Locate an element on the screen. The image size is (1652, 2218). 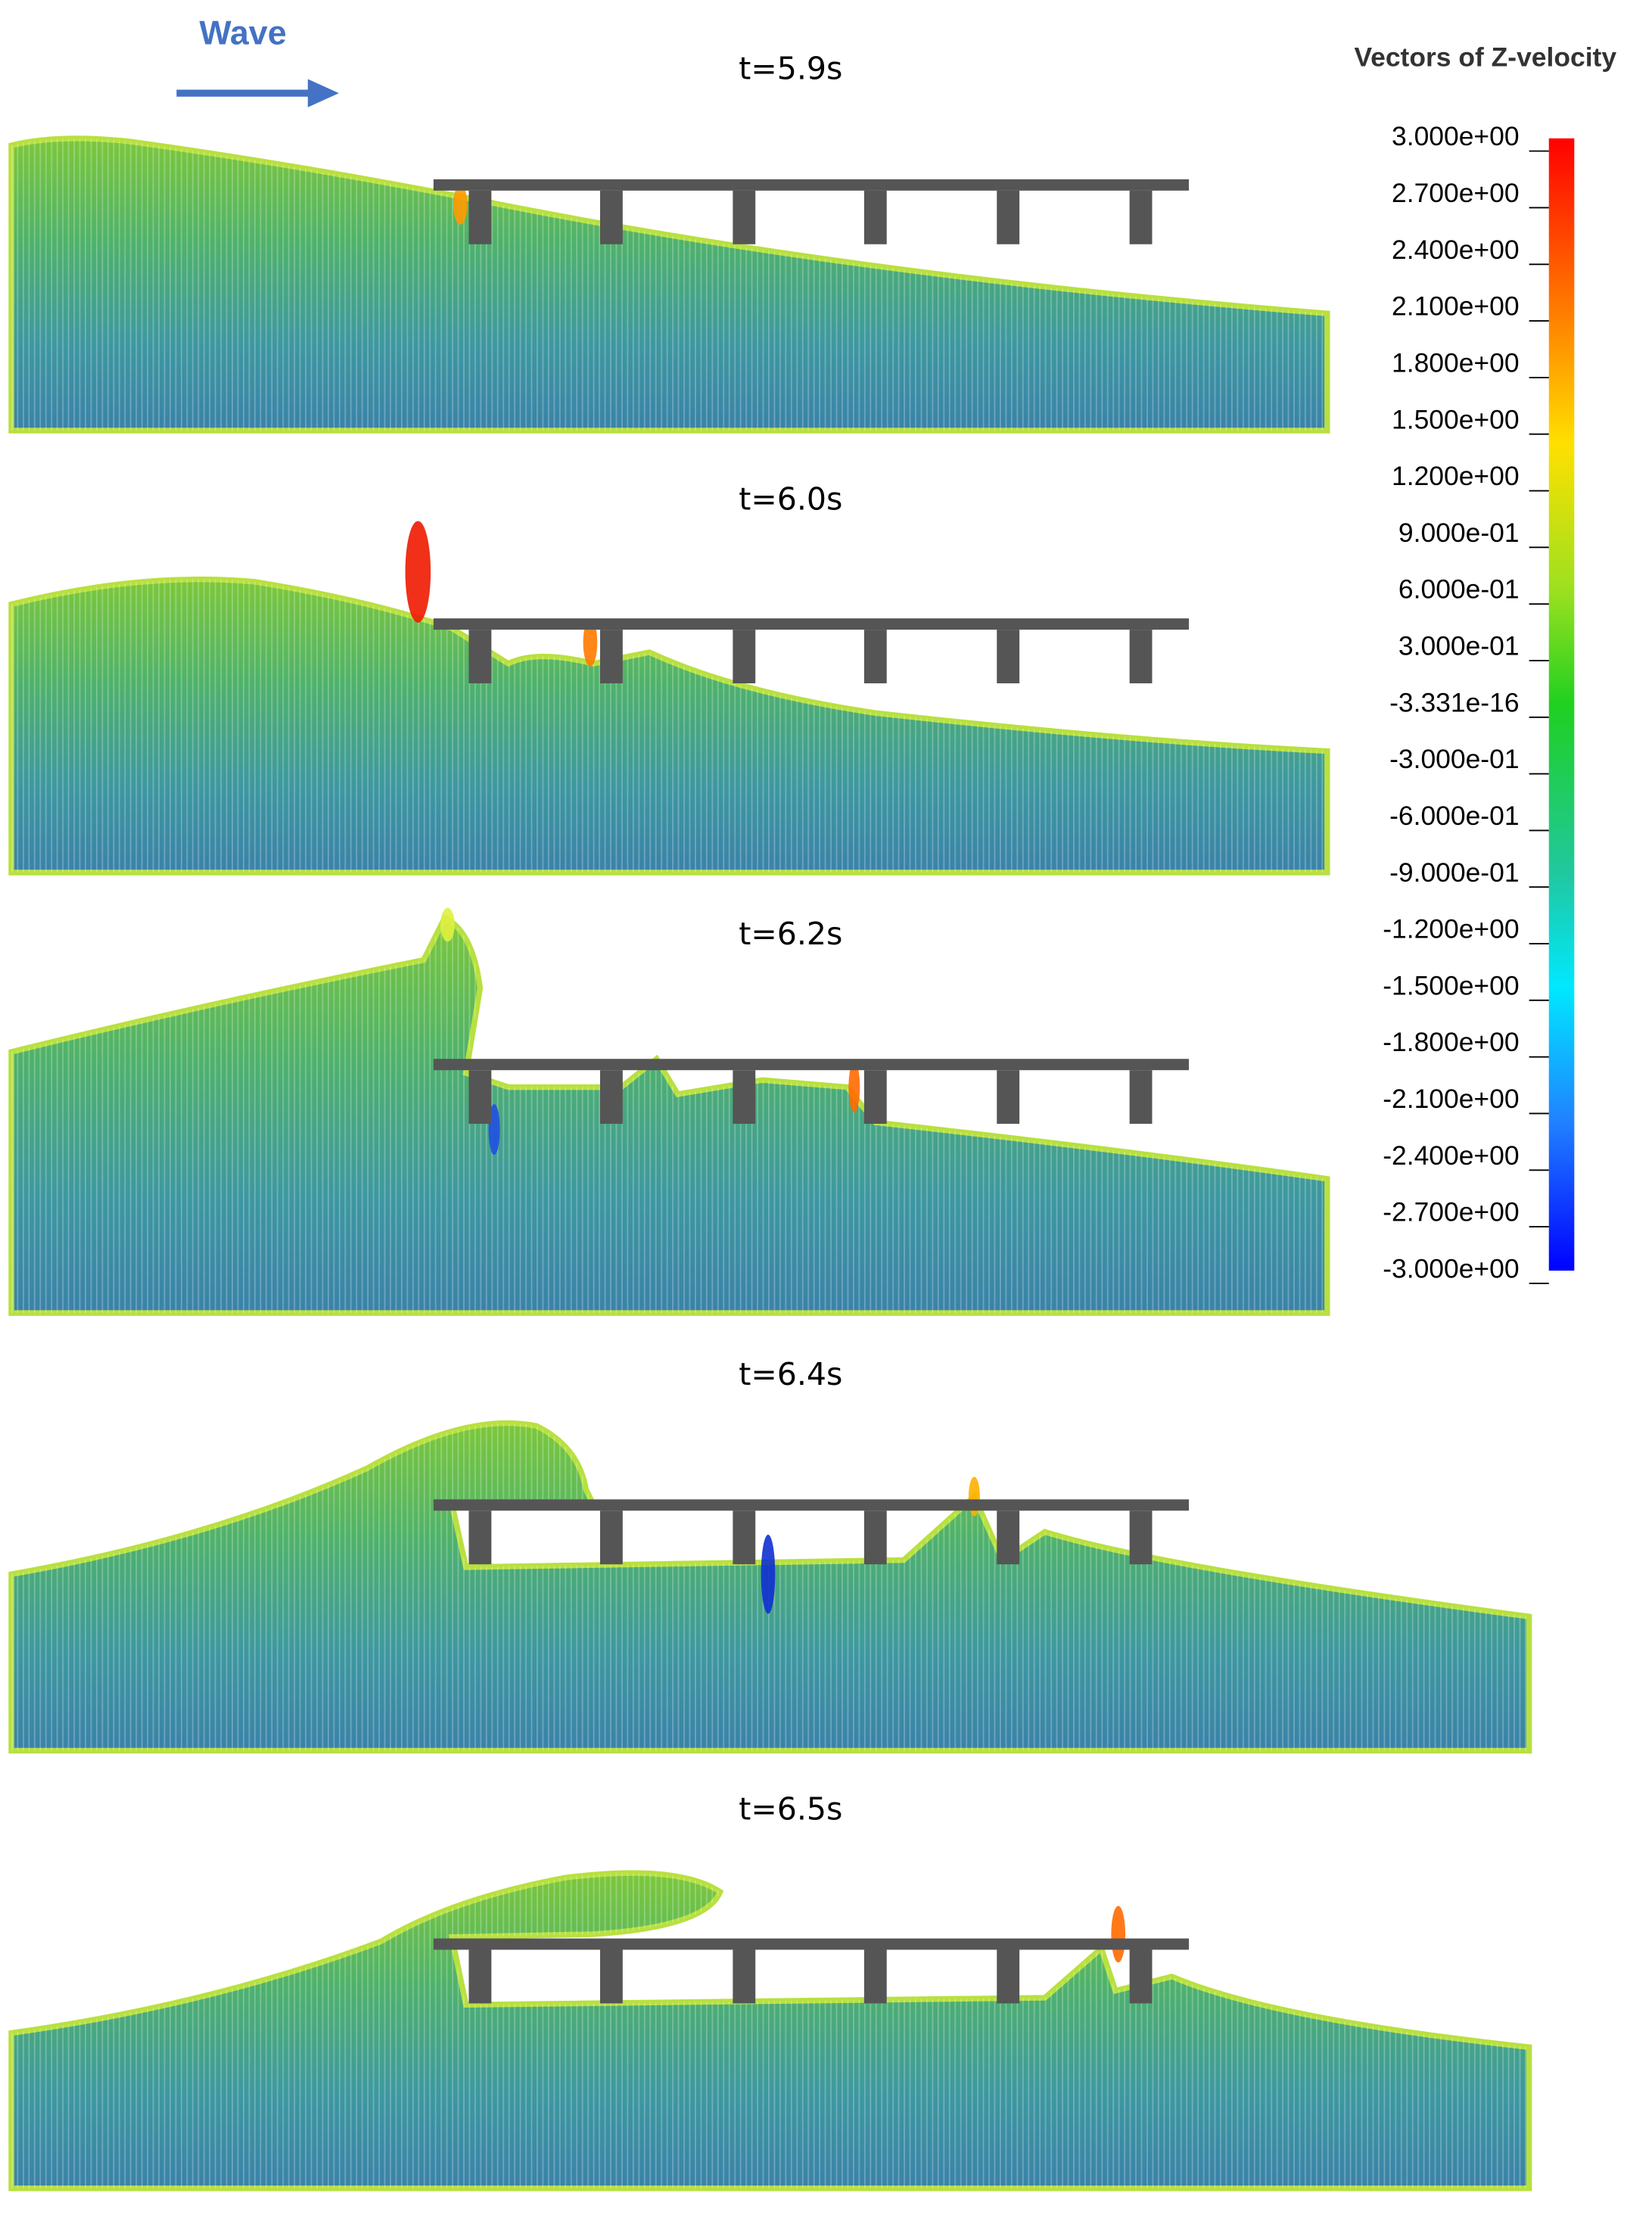
panel-title: t=6.5s is located at coordinates (791, 1809).